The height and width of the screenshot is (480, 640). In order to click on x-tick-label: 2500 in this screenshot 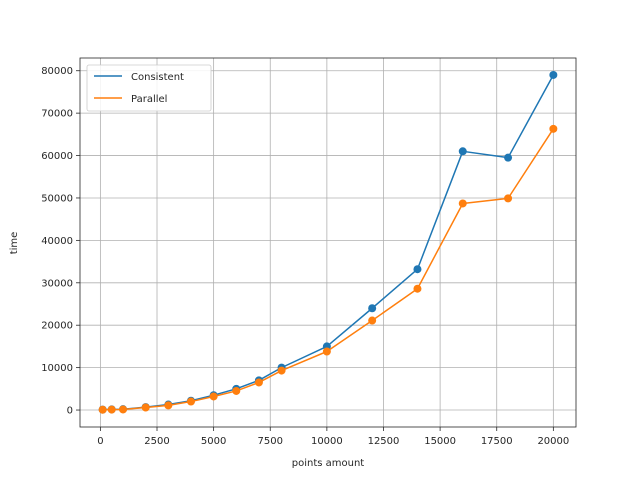, I will do `click(156, 441)`.